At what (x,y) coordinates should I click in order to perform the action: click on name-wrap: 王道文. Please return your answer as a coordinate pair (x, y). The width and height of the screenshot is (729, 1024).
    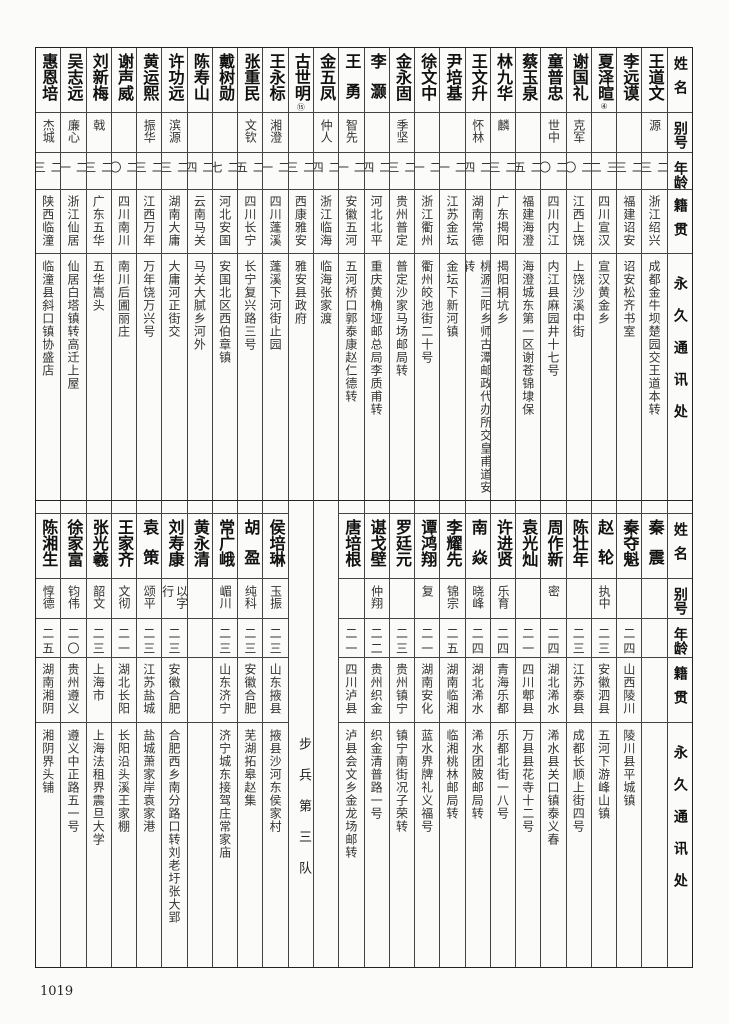
    Looking at the image, I should click on (655, 74).